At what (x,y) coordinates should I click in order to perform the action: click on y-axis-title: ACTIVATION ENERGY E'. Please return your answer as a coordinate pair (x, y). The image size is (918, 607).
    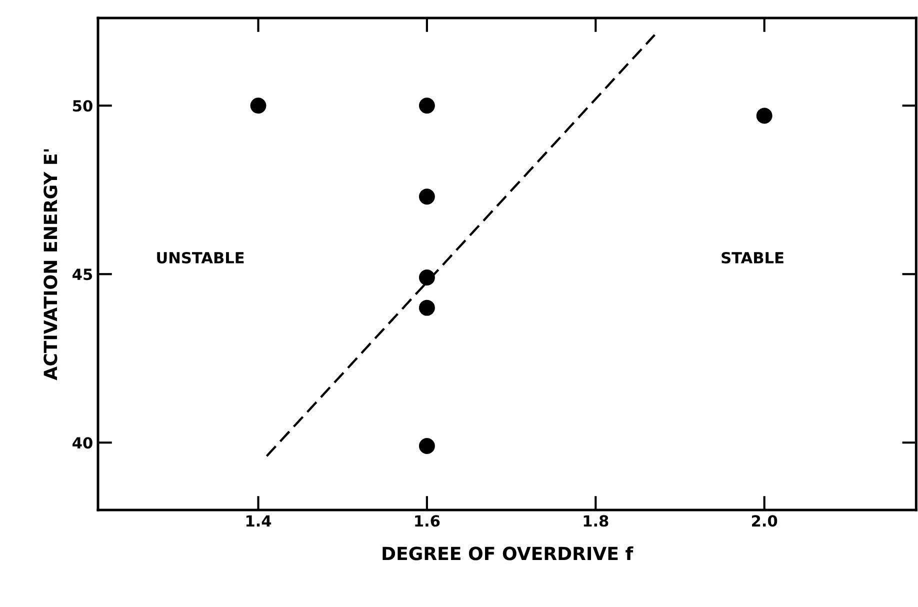
    Looking at the image, I should click on (51, 264).